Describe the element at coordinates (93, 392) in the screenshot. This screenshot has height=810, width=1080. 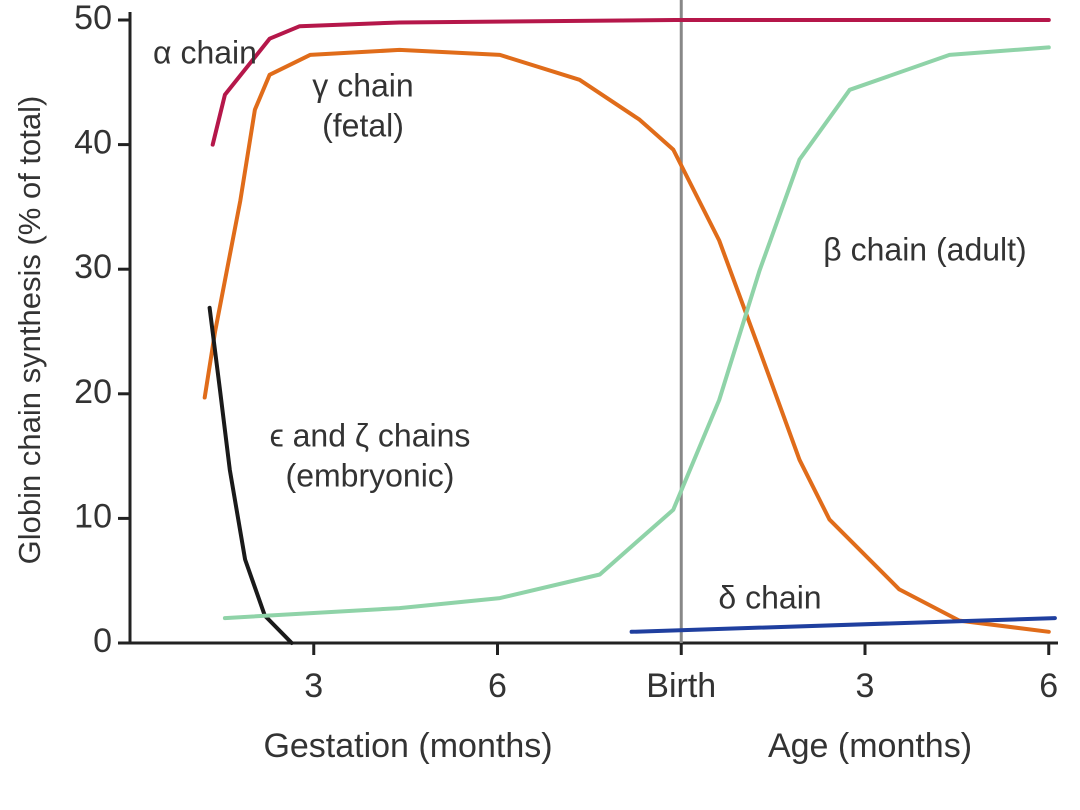
I see `y-tick-label: 20` at that location.